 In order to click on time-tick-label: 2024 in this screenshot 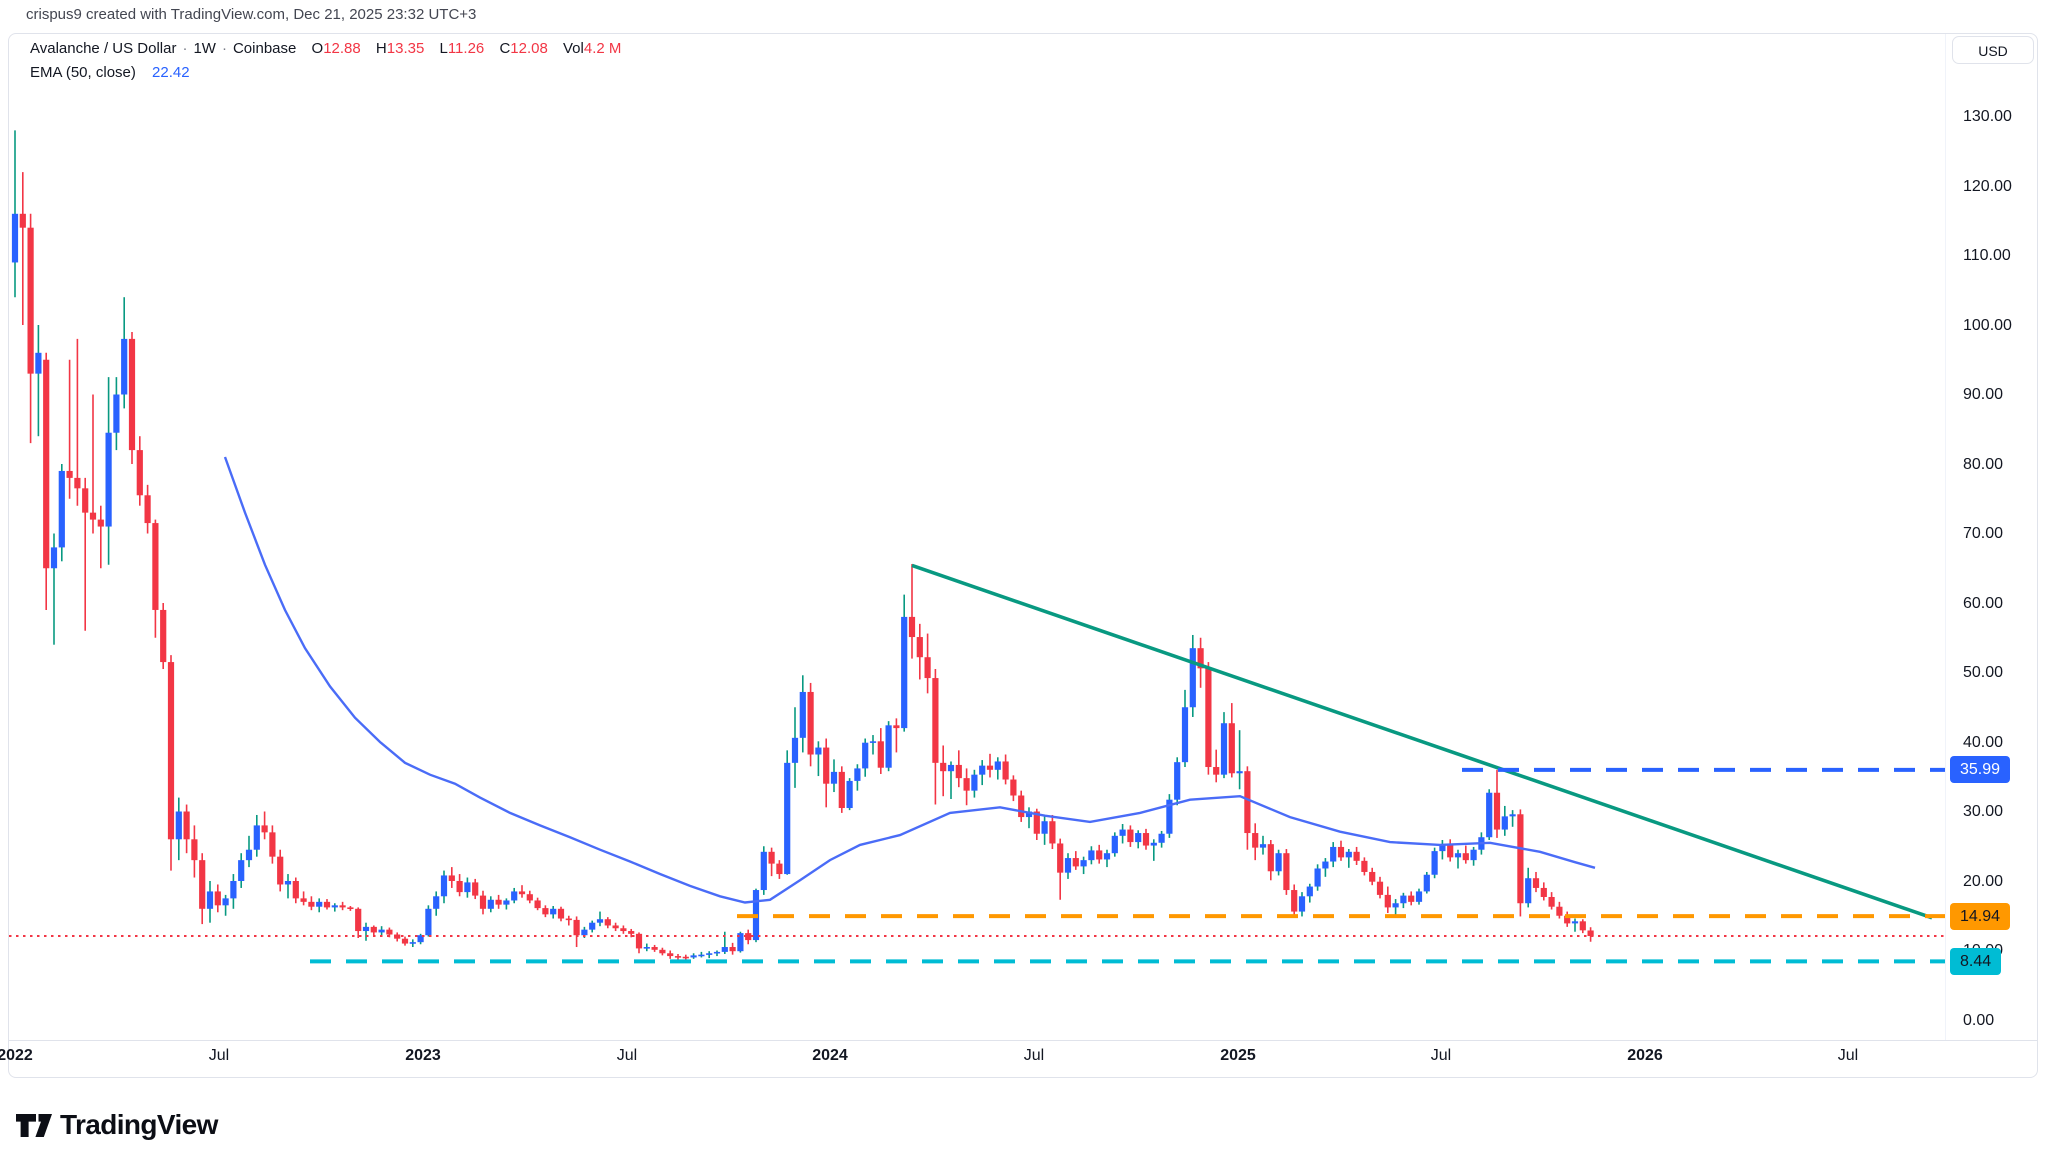, I will do `click(830, 1055)`.